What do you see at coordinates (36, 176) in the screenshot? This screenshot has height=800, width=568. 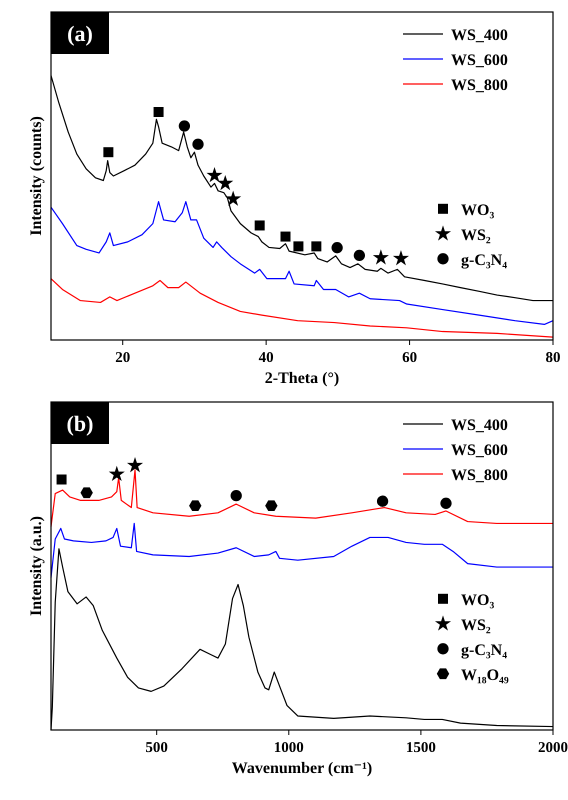 I see `y-axis-title: Intensity (counts)` at bounding box center [36, 176].